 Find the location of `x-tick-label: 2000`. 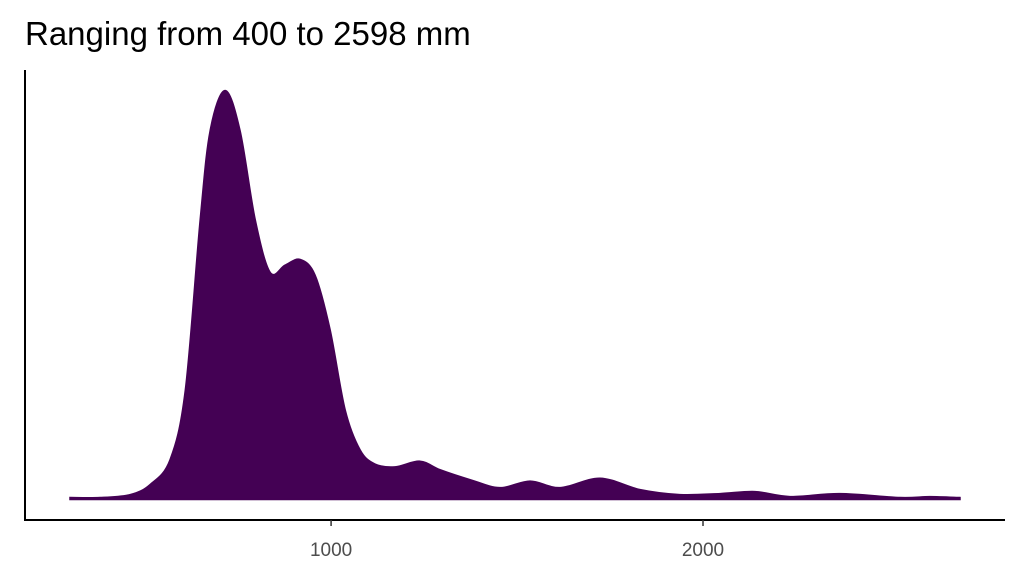

x-tick-label: 2000 is located at coordinates (703, 550).